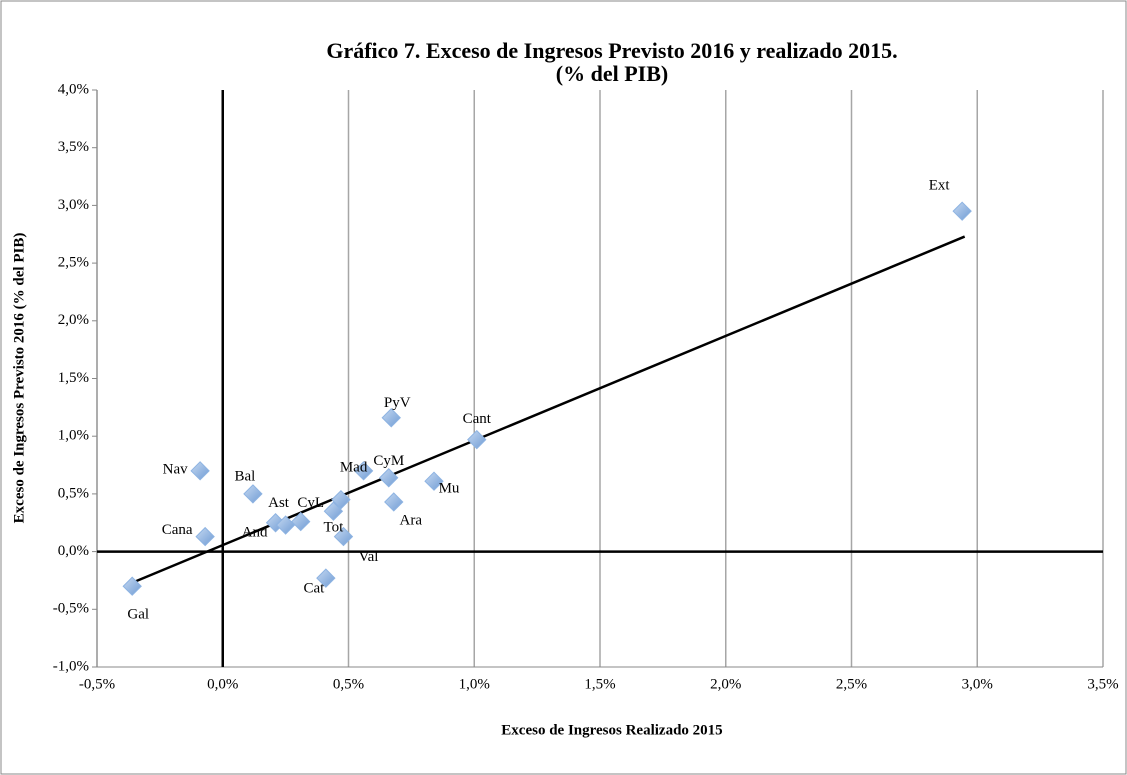 The image size is (1127, 775). Describe the element at coordinates (851, 684) in the screenshot. I see `x-tick-label: 2,5%` at that location.